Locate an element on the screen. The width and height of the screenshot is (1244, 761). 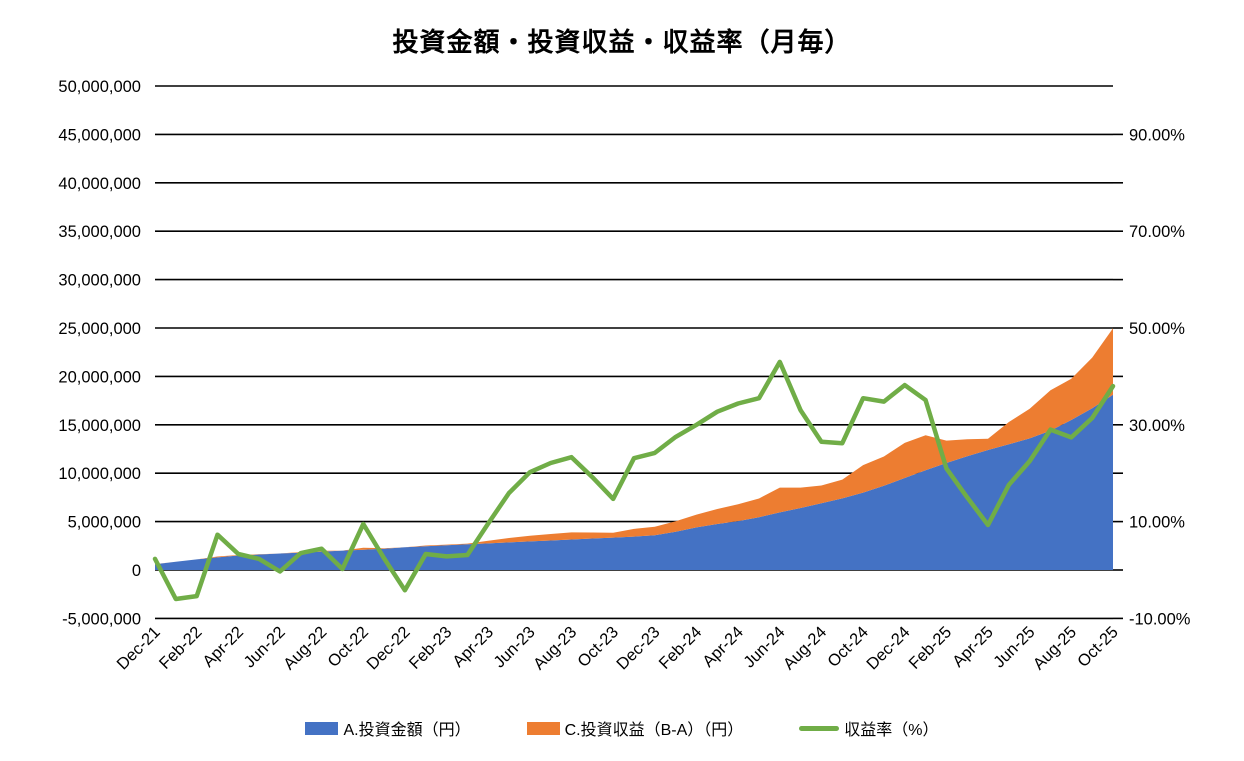
x-axis-label: Aug-22 is located at coordinates (305, 648).